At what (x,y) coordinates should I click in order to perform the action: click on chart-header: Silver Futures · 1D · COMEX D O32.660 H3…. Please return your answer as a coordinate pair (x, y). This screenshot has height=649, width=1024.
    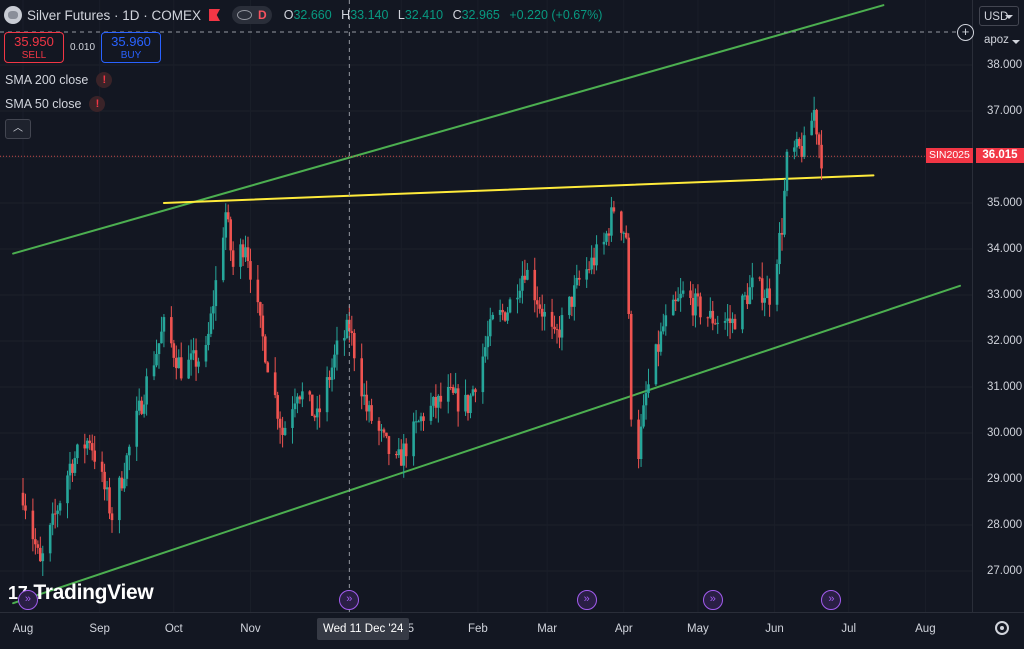
    Looking at the image, I should click on (304, 15).